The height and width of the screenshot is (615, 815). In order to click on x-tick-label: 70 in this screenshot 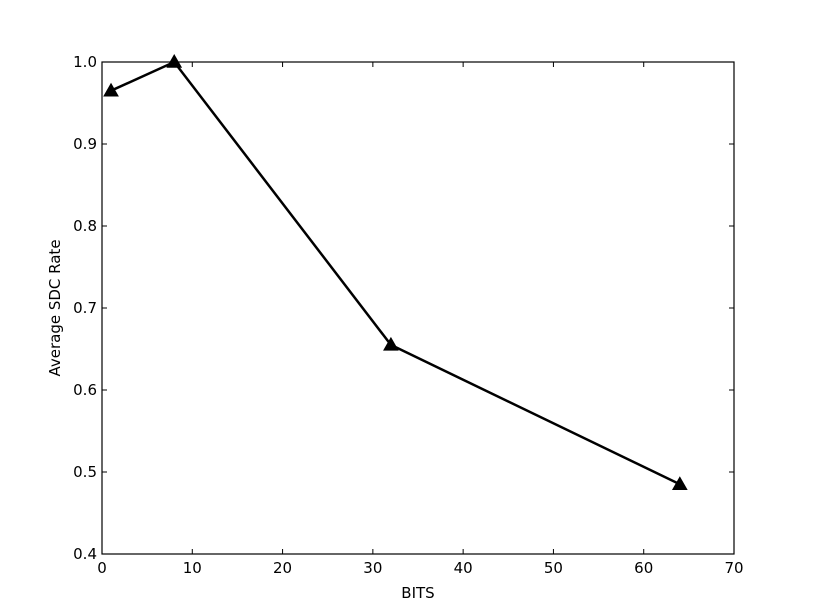, I will do `click(733, 568)`.